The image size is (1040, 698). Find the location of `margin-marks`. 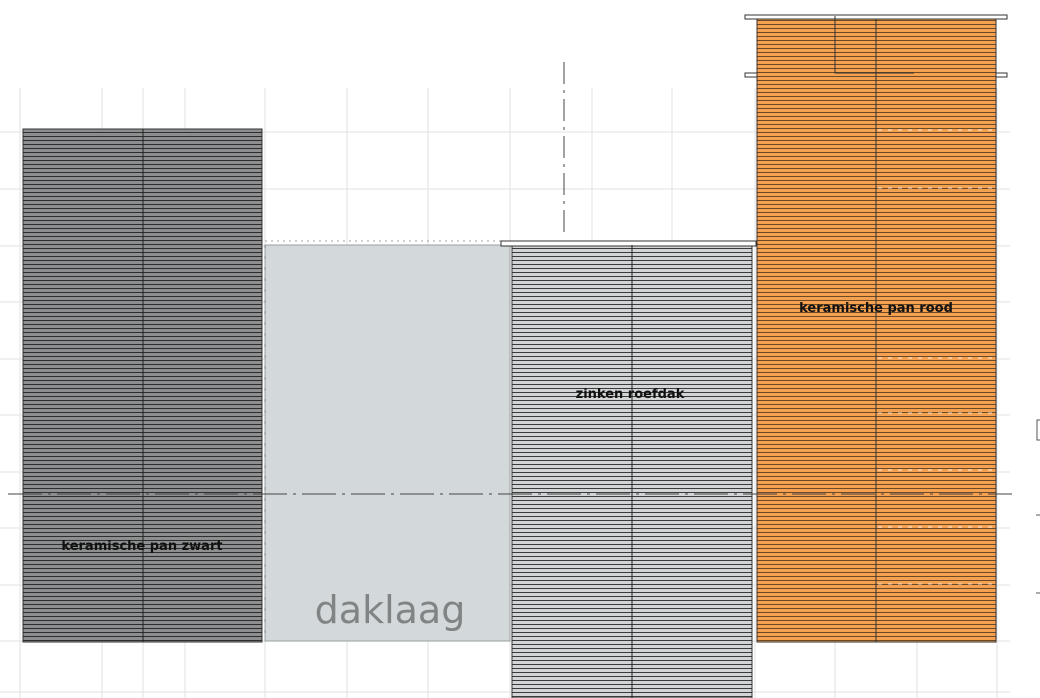

margin-marks is located at coordinates (1038, 506).